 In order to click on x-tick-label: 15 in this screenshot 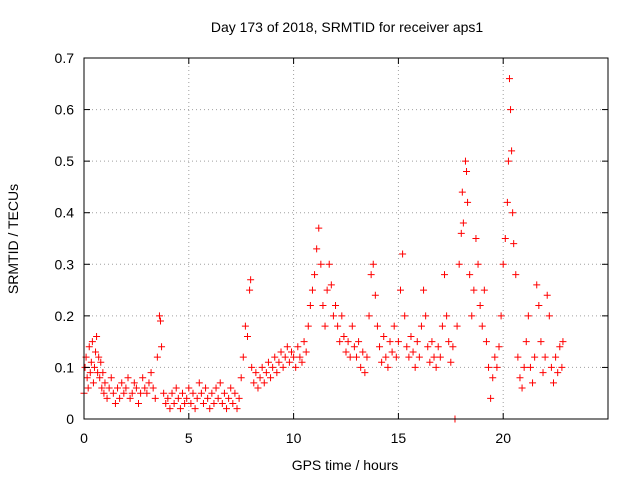, I will do `click(399, 438)`.